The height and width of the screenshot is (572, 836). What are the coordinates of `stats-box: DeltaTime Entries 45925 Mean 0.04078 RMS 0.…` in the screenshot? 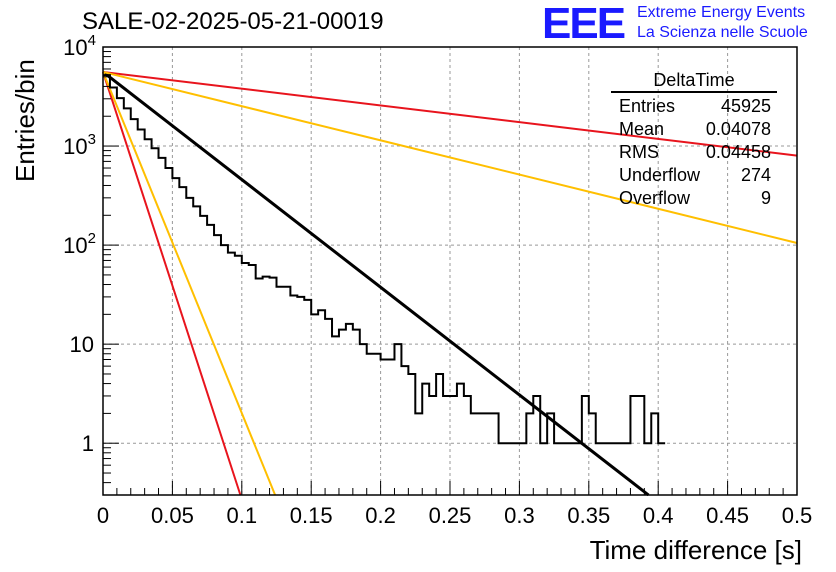 It's located at (694, 140).